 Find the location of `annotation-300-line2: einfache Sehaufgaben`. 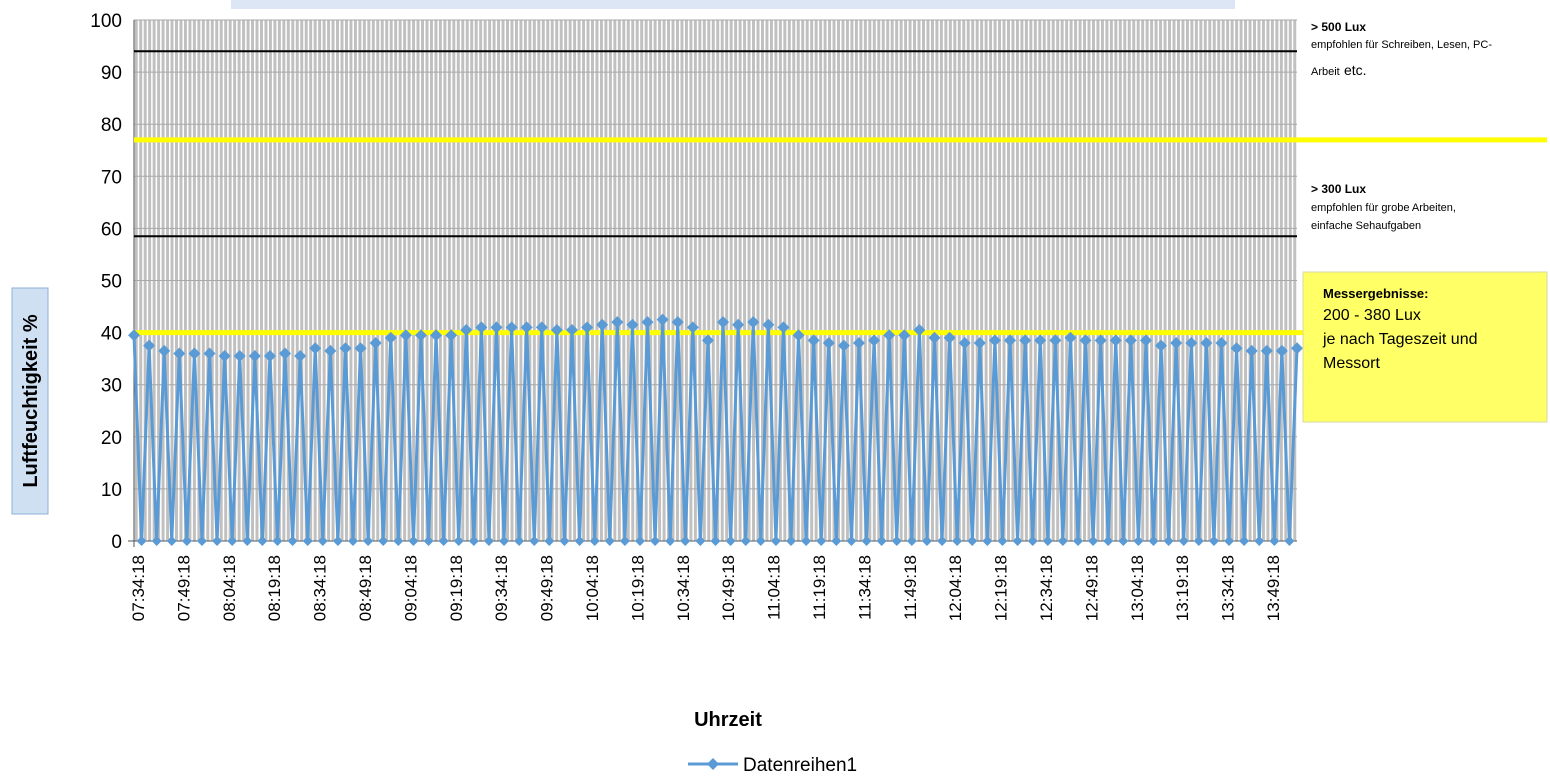

annotation-300-line2: einfache Sehaufgaben is located at coordinates (1366, 226).